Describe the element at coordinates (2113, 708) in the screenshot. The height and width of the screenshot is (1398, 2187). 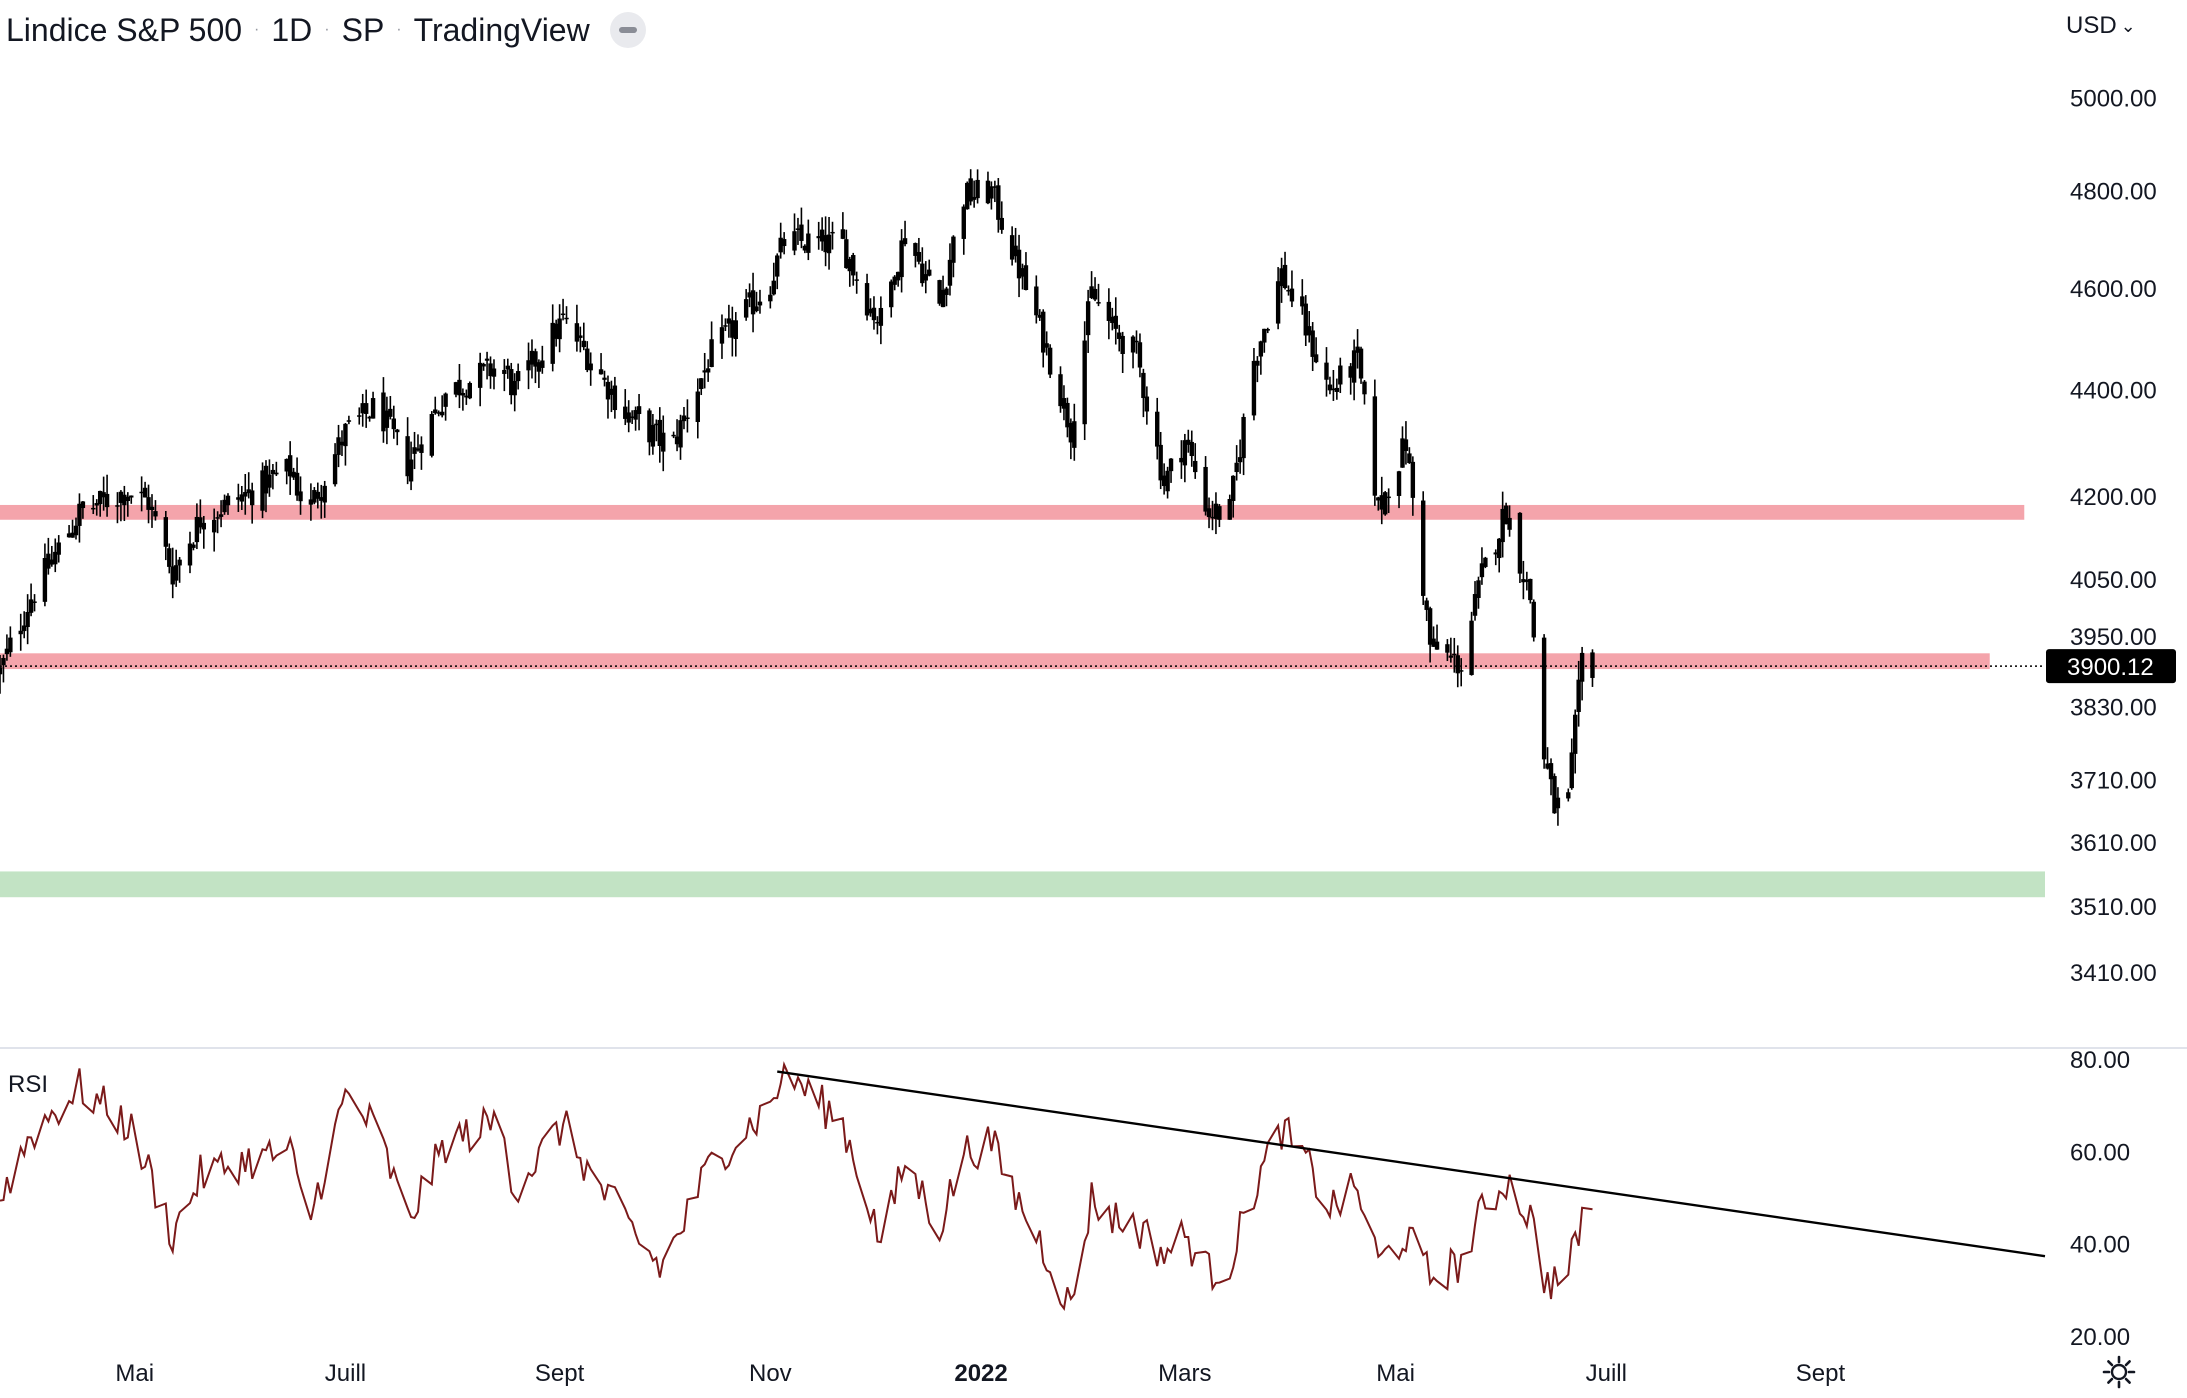
I see `price-tick-label: 3830.00` at that location.